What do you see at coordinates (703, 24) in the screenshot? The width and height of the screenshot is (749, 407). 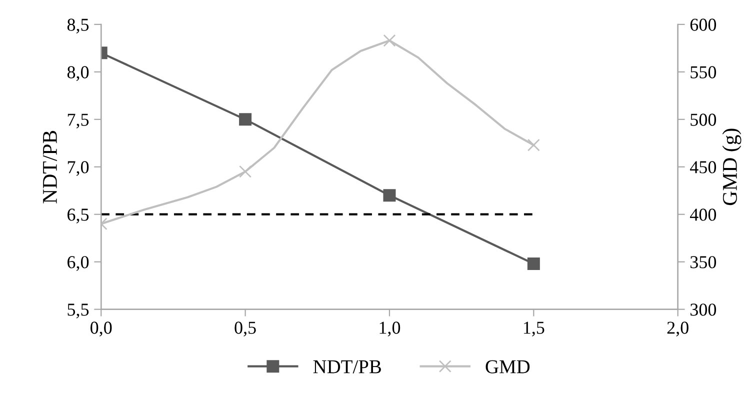 I see `y2-tick-label: 600` at bounding box center [703, 24].